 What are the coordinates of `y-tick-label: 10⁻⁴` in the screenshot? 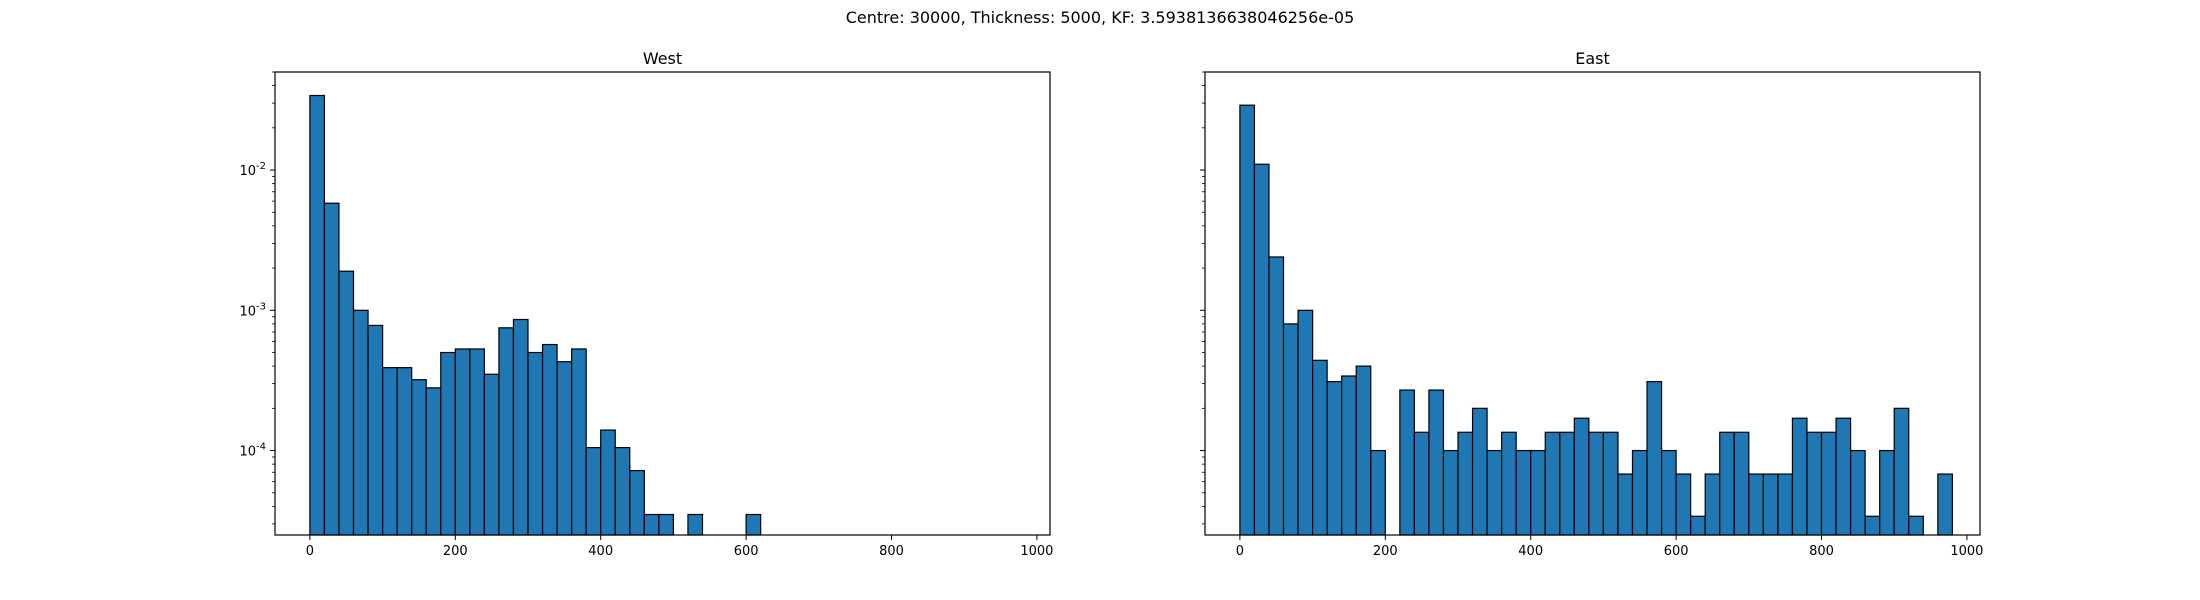 It's located at (252, 451).